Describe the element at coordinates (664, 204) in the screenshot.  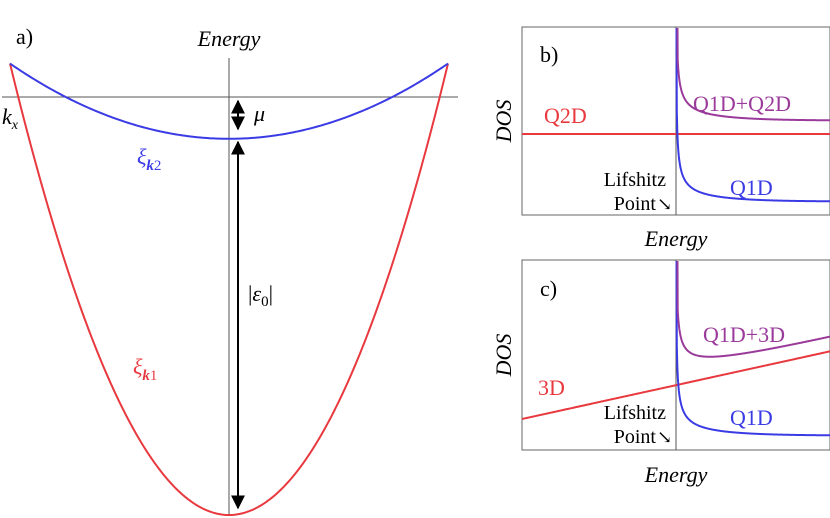
I see `point-arrow-b: ↘` at that location.